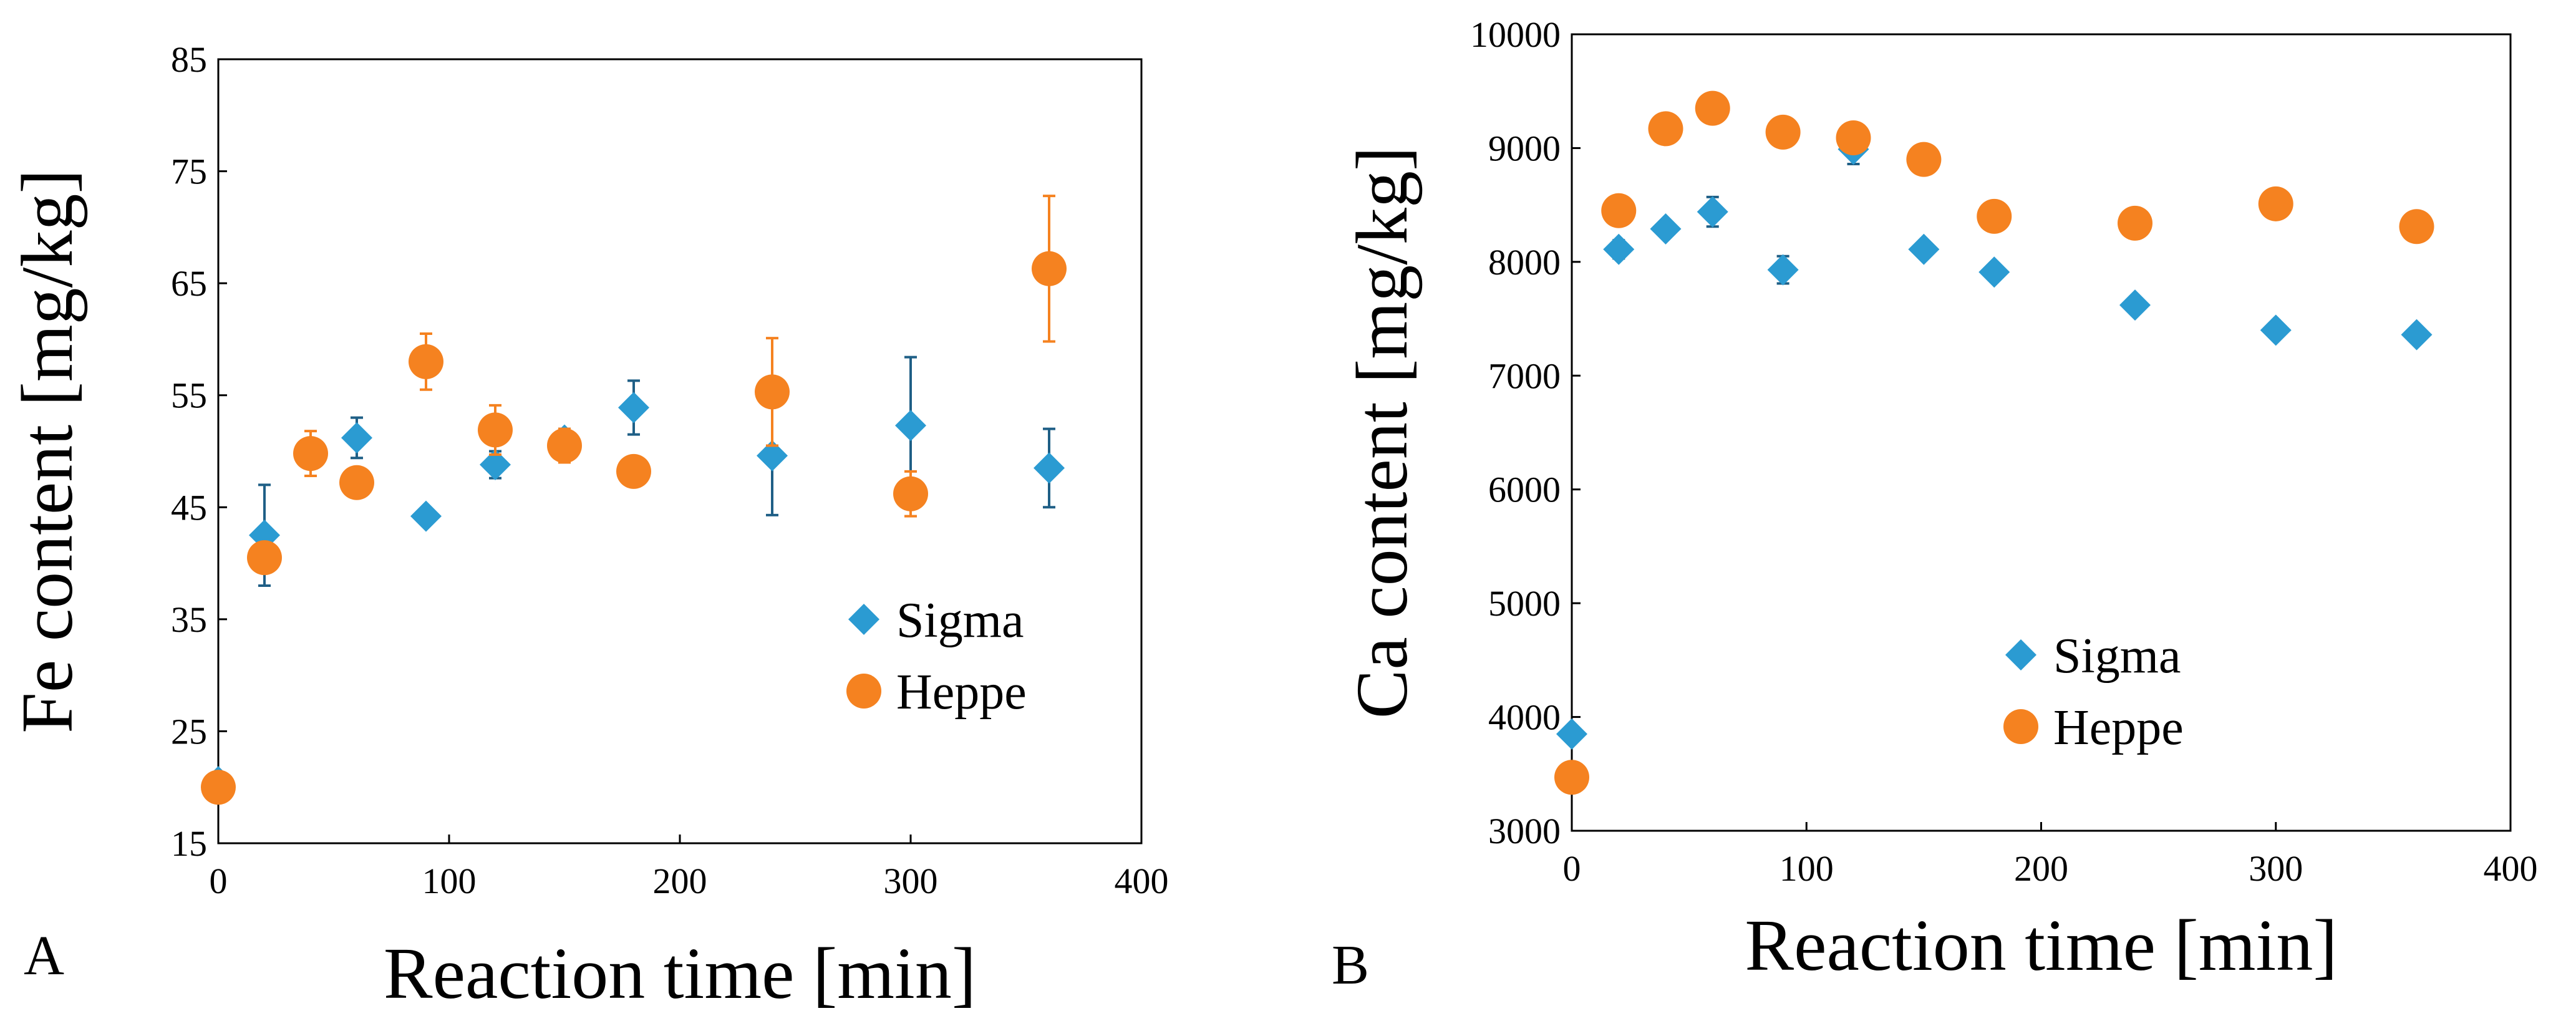 Image resolution: width=2576 pixels, height=1021 pixels. Describe the element at coordinates (189, 395) in the screenshot. I see `y-tick-label: 55` at that location.